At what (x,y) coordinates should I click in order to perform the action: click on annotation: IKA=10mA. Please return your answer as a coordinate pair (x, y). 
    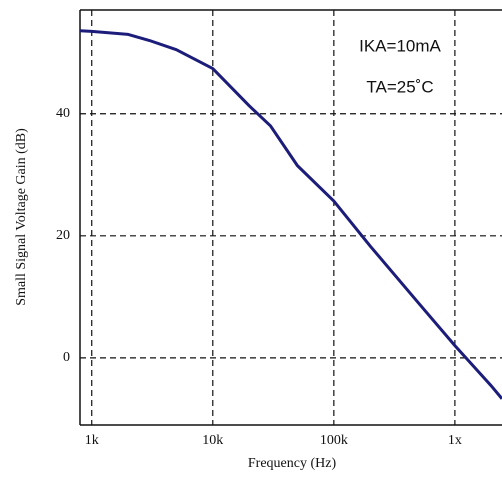
    Looking at the image, I should click on (400, 45).